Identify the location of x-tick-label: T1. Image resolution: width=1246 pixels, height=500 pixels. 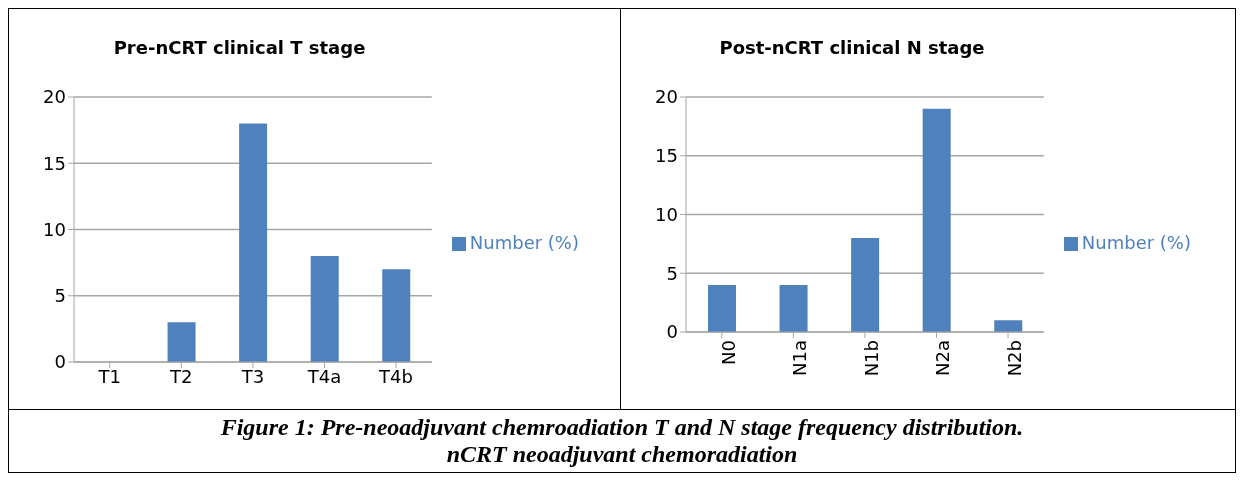
(109, 376).